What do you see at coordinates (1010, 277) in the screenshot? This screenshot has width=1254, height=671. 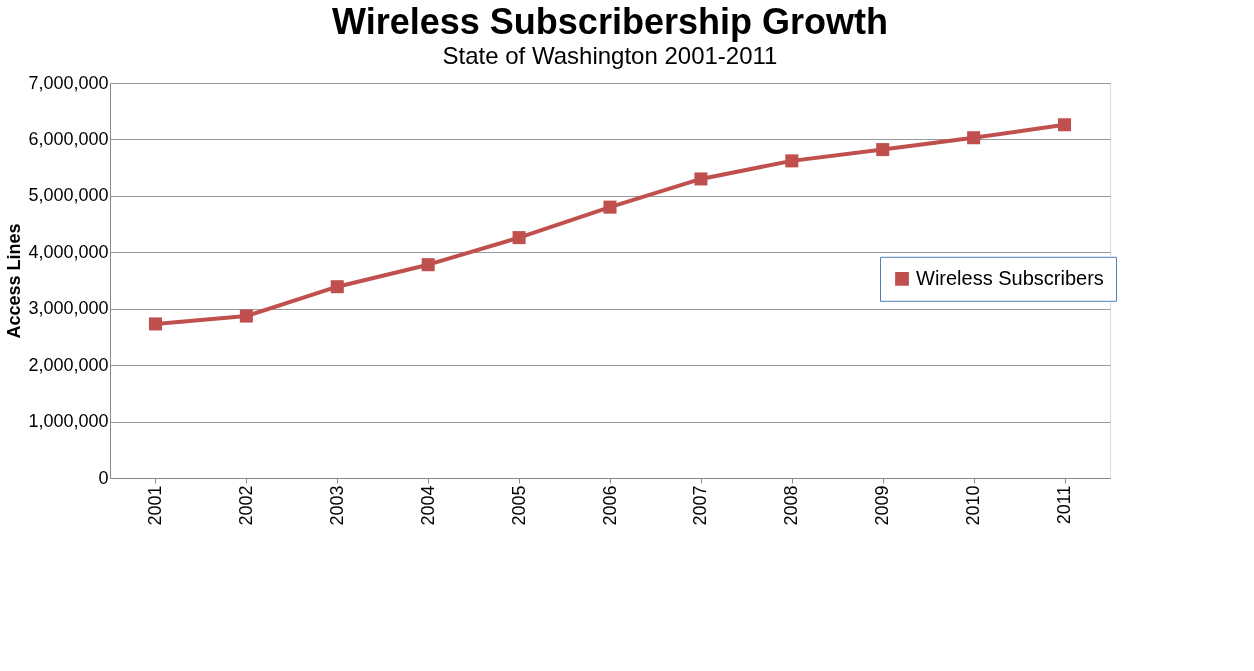 I see `legend-label: Wireless Subscribers` at bounding box center [1010, 277].